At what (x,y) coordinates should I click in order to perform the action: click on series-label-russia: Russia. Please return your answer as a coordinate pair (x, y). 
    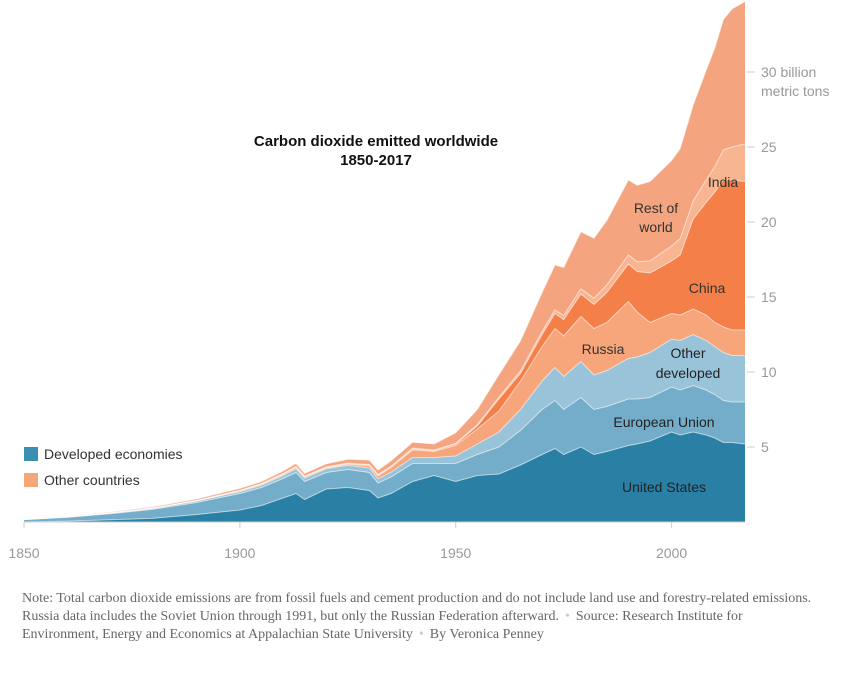
    Looking at the image, I should click on (603, 349).